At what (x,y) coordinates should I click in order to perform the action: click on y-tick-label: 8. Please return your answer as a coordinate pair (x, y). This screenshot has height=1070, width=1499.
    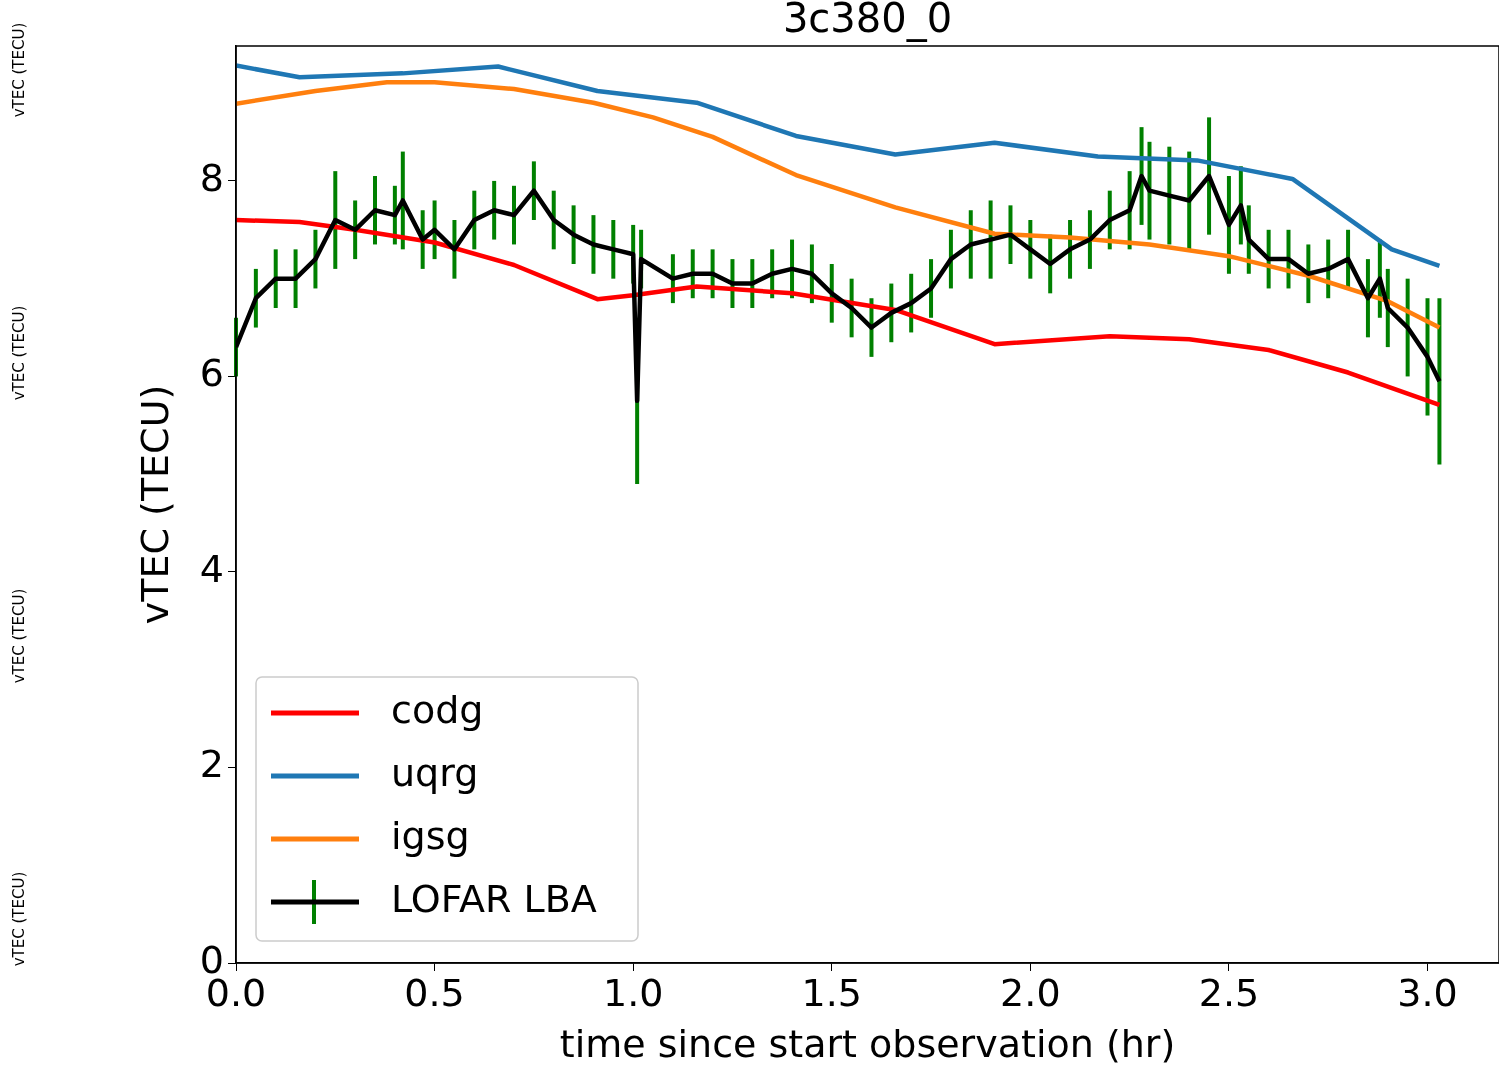
    Looking at the image, I should click on (211, 177).